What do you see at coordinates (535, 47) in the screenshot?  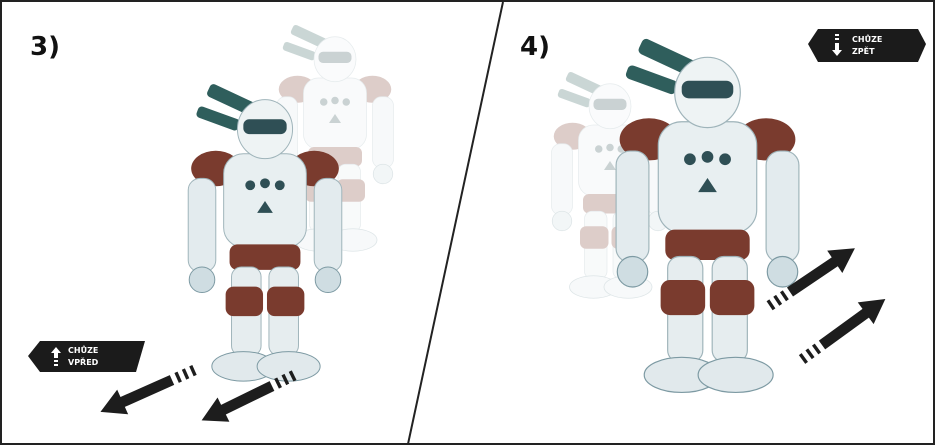 I see `step-label: 4)` at bounding box center [535, 47].